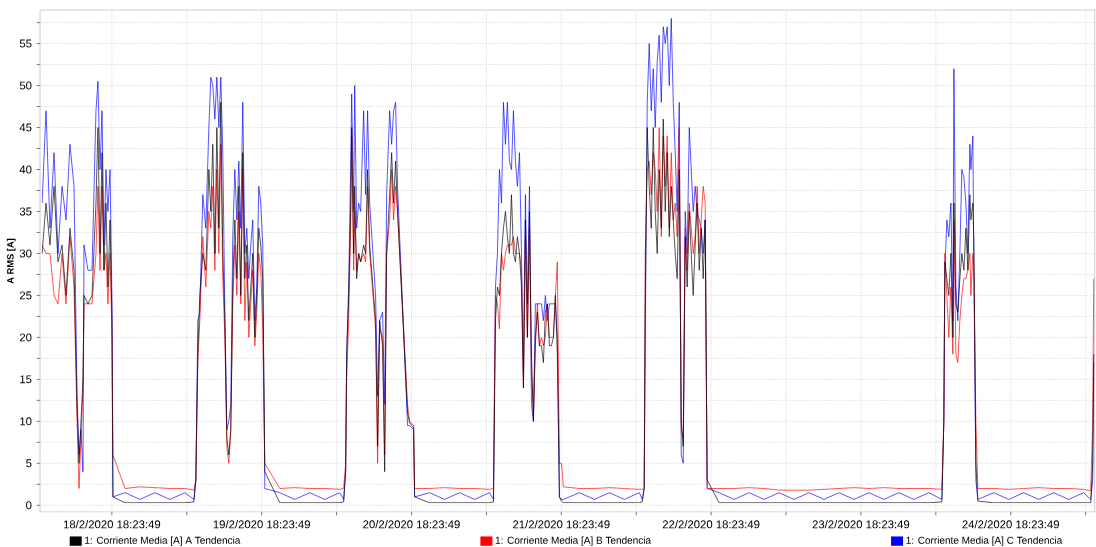 This screenshot has height=547, width=1096. I want to click on y-tick-label: 20, so click(25, 337).